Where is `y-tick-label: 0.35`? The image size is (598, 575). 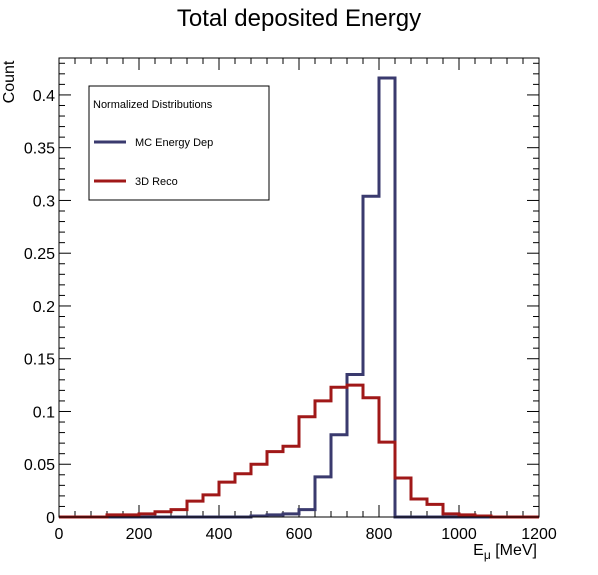 y-tick-label: 0.35 is located at coordinates (39, 149).